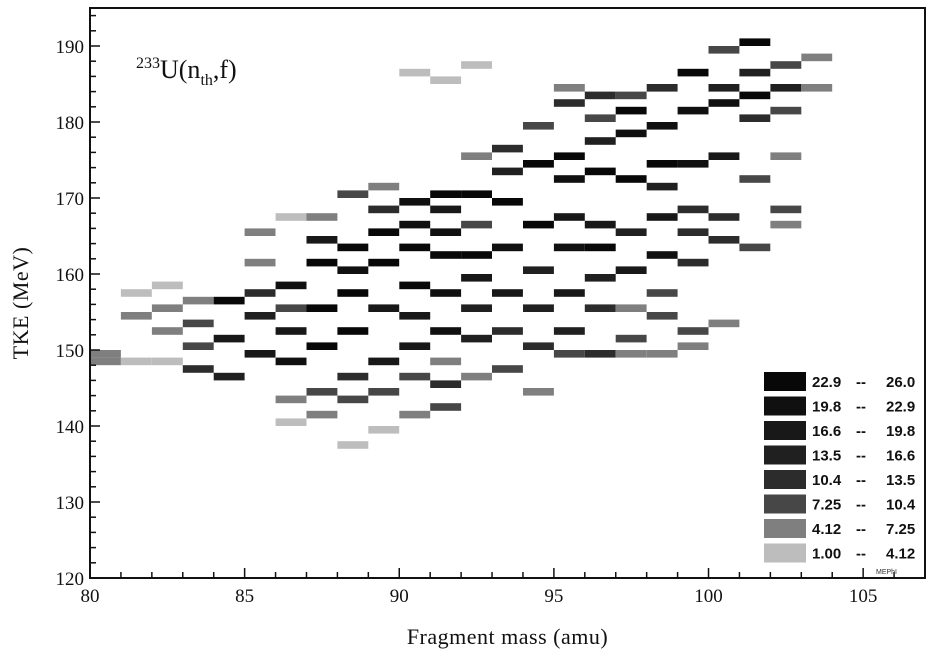 The image size is (935, 654). Describe the element at coordinates (826, 456) in the screenshot. I see `legend-range-low: 13.5` at that location.